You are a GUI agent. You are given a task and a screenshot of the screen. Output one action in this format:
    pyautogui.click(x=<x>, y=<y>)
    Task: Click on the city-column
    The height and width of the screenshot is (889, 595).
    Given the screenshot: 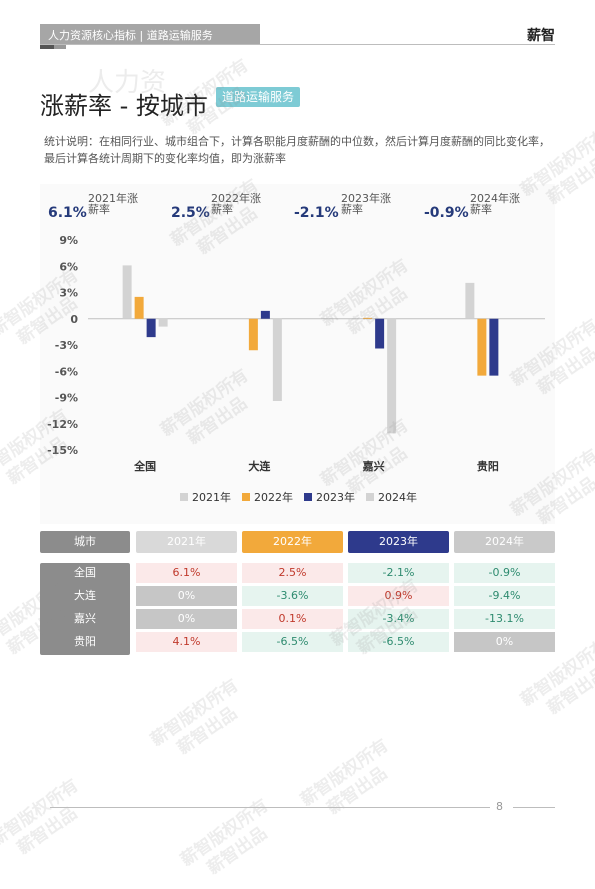 What is the action you would take?
    pyautogui.click(x=85, y=609)
    